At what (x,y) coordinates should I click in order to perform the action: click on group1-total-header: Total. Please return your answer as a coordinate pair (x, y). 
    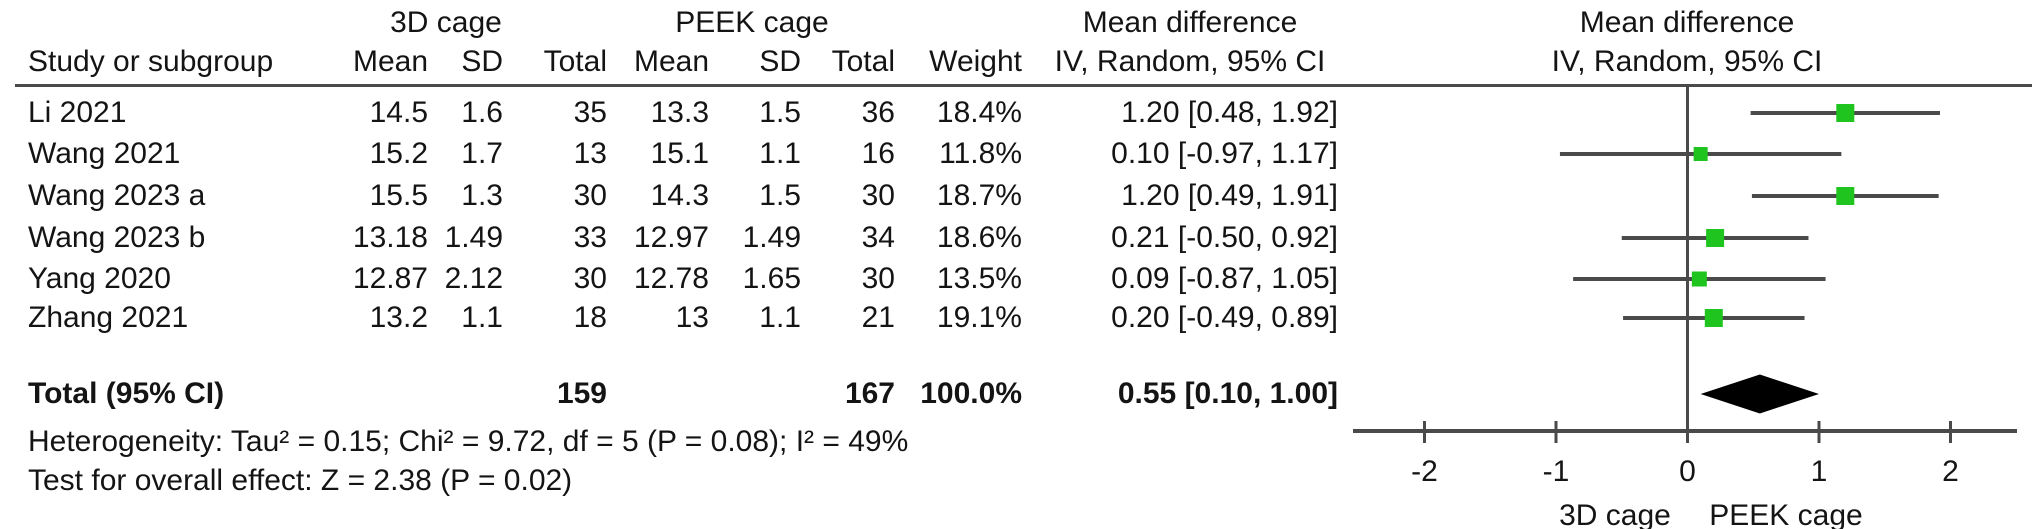
    Looking at the image, I should click on (575, 61).